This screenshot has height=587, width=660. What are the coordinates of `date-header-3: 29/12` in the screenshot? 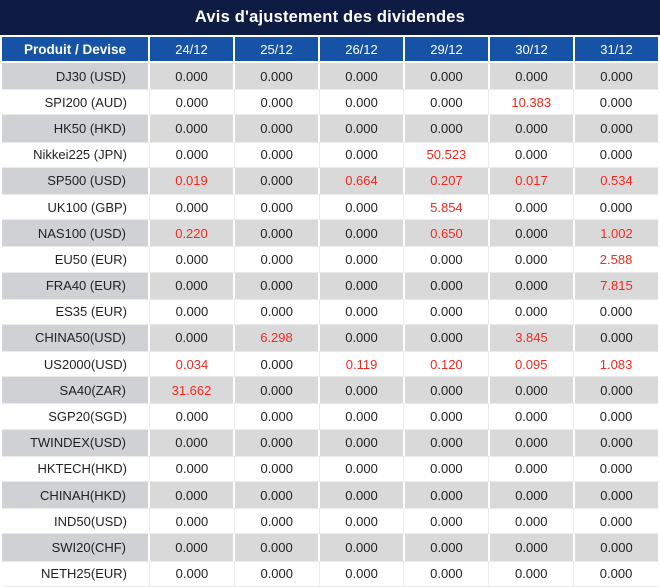 It's located at (447, 49).